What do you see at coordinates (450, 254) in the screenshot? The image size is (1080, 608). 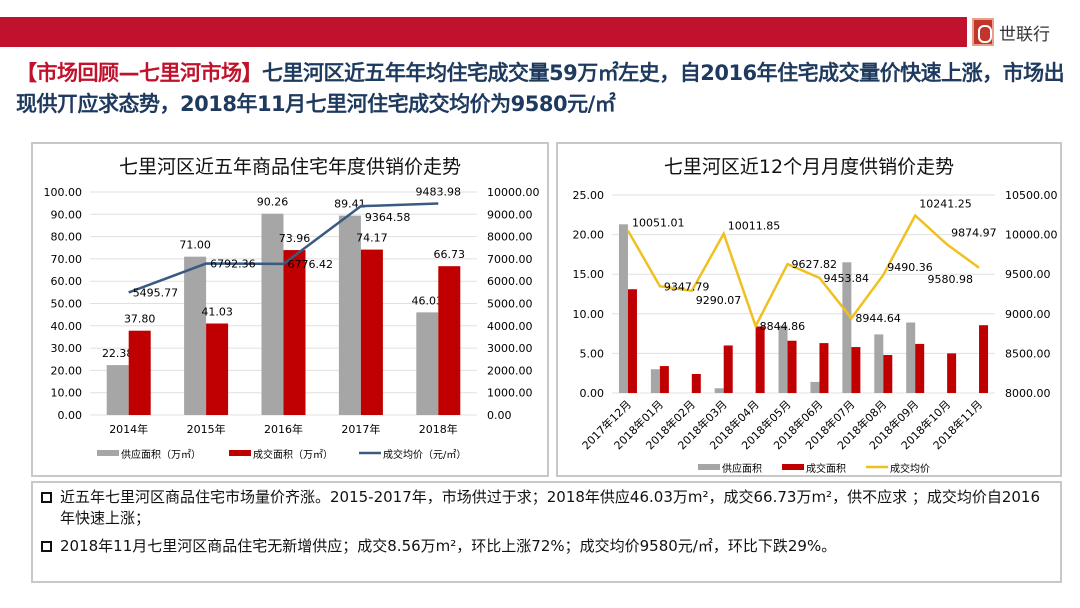 I see `deal-bar-label: 66.73` at bounding box center [450, 254].